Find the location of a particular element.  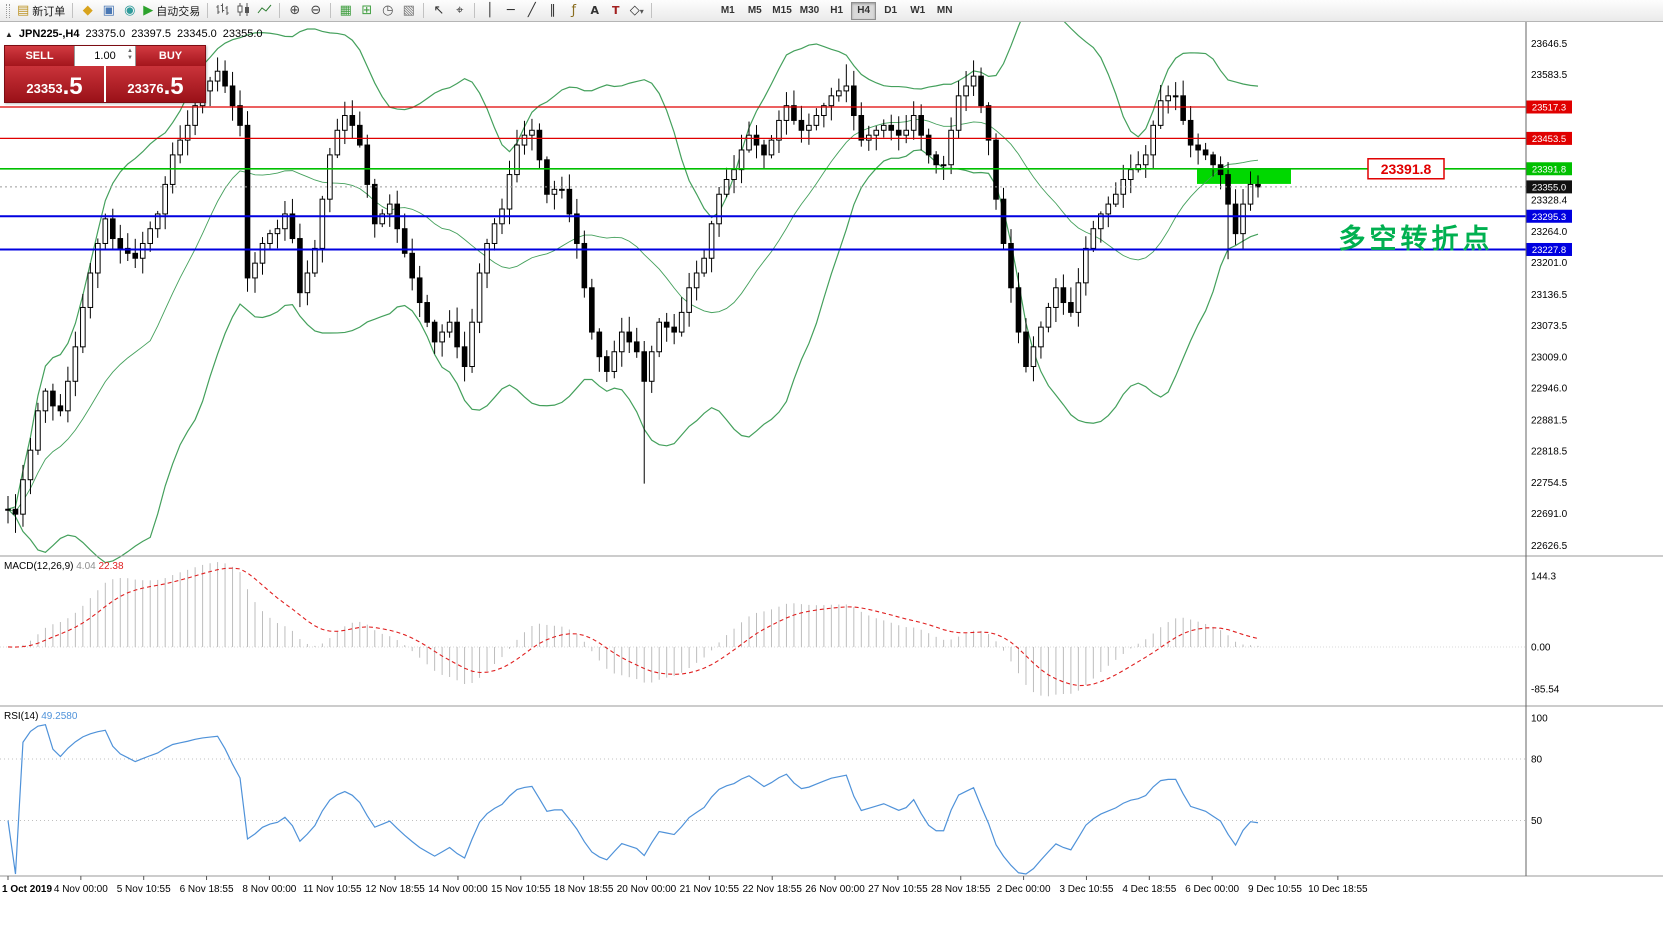

time-axis-label: 6 Nov 18:55 is located at coordinates (207, 889).